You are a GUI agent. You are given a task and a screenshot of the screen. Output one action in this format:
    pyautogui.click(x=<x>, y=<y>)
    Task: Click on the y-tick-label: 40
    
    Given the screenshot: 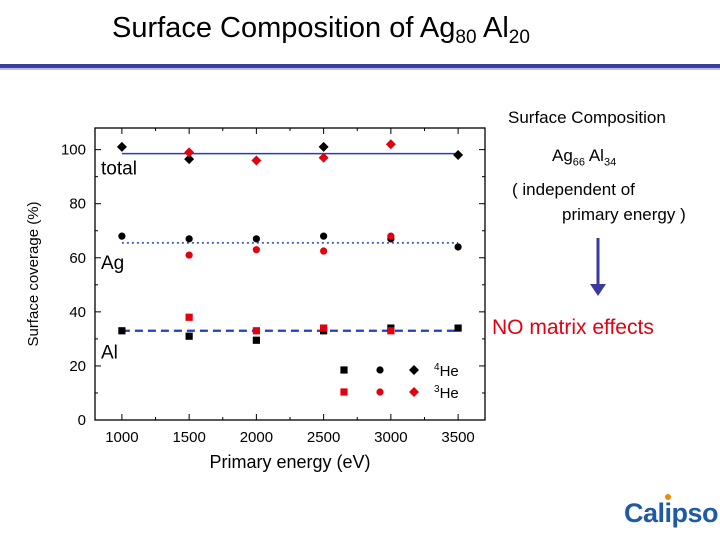 What is the action you would take?
    pyautogui.click(x=77, y=312)
    